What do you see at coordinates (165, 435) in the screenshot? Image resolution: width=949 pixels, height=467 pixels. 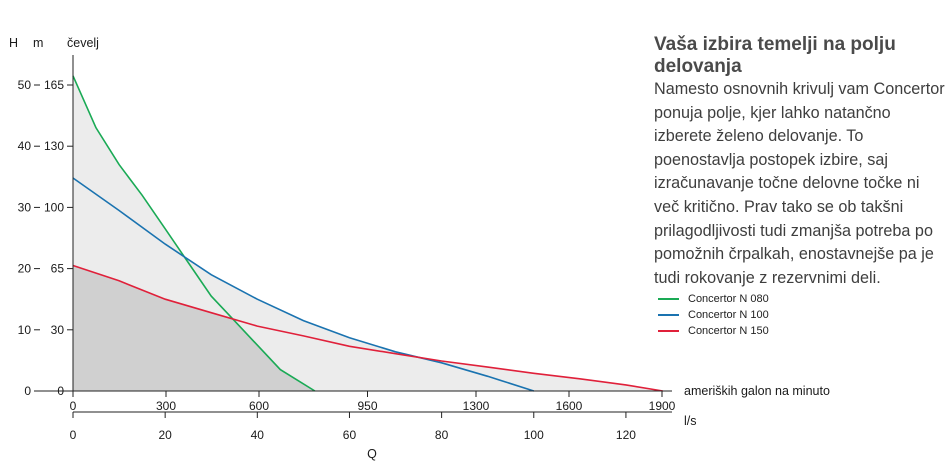 I see `x-tick-ls-label: 20` at bounding box center [165, 435].